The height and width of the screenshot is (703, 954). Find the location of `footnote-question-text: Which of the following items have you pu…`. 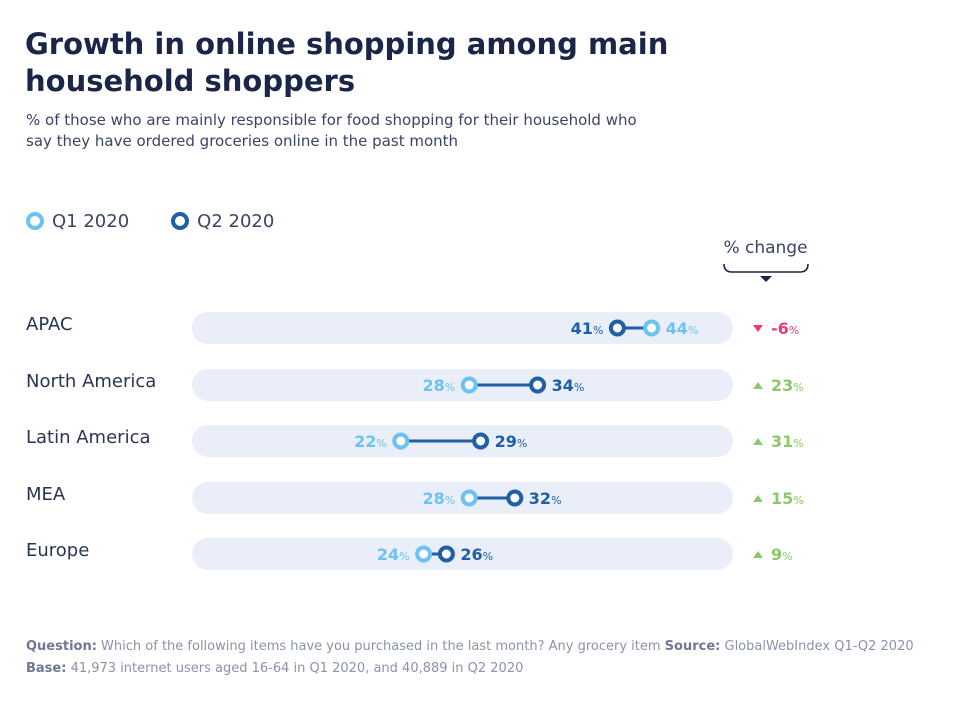

footnote-question-text: Which of the following items have you pu… is located at coordinates (380, 646).